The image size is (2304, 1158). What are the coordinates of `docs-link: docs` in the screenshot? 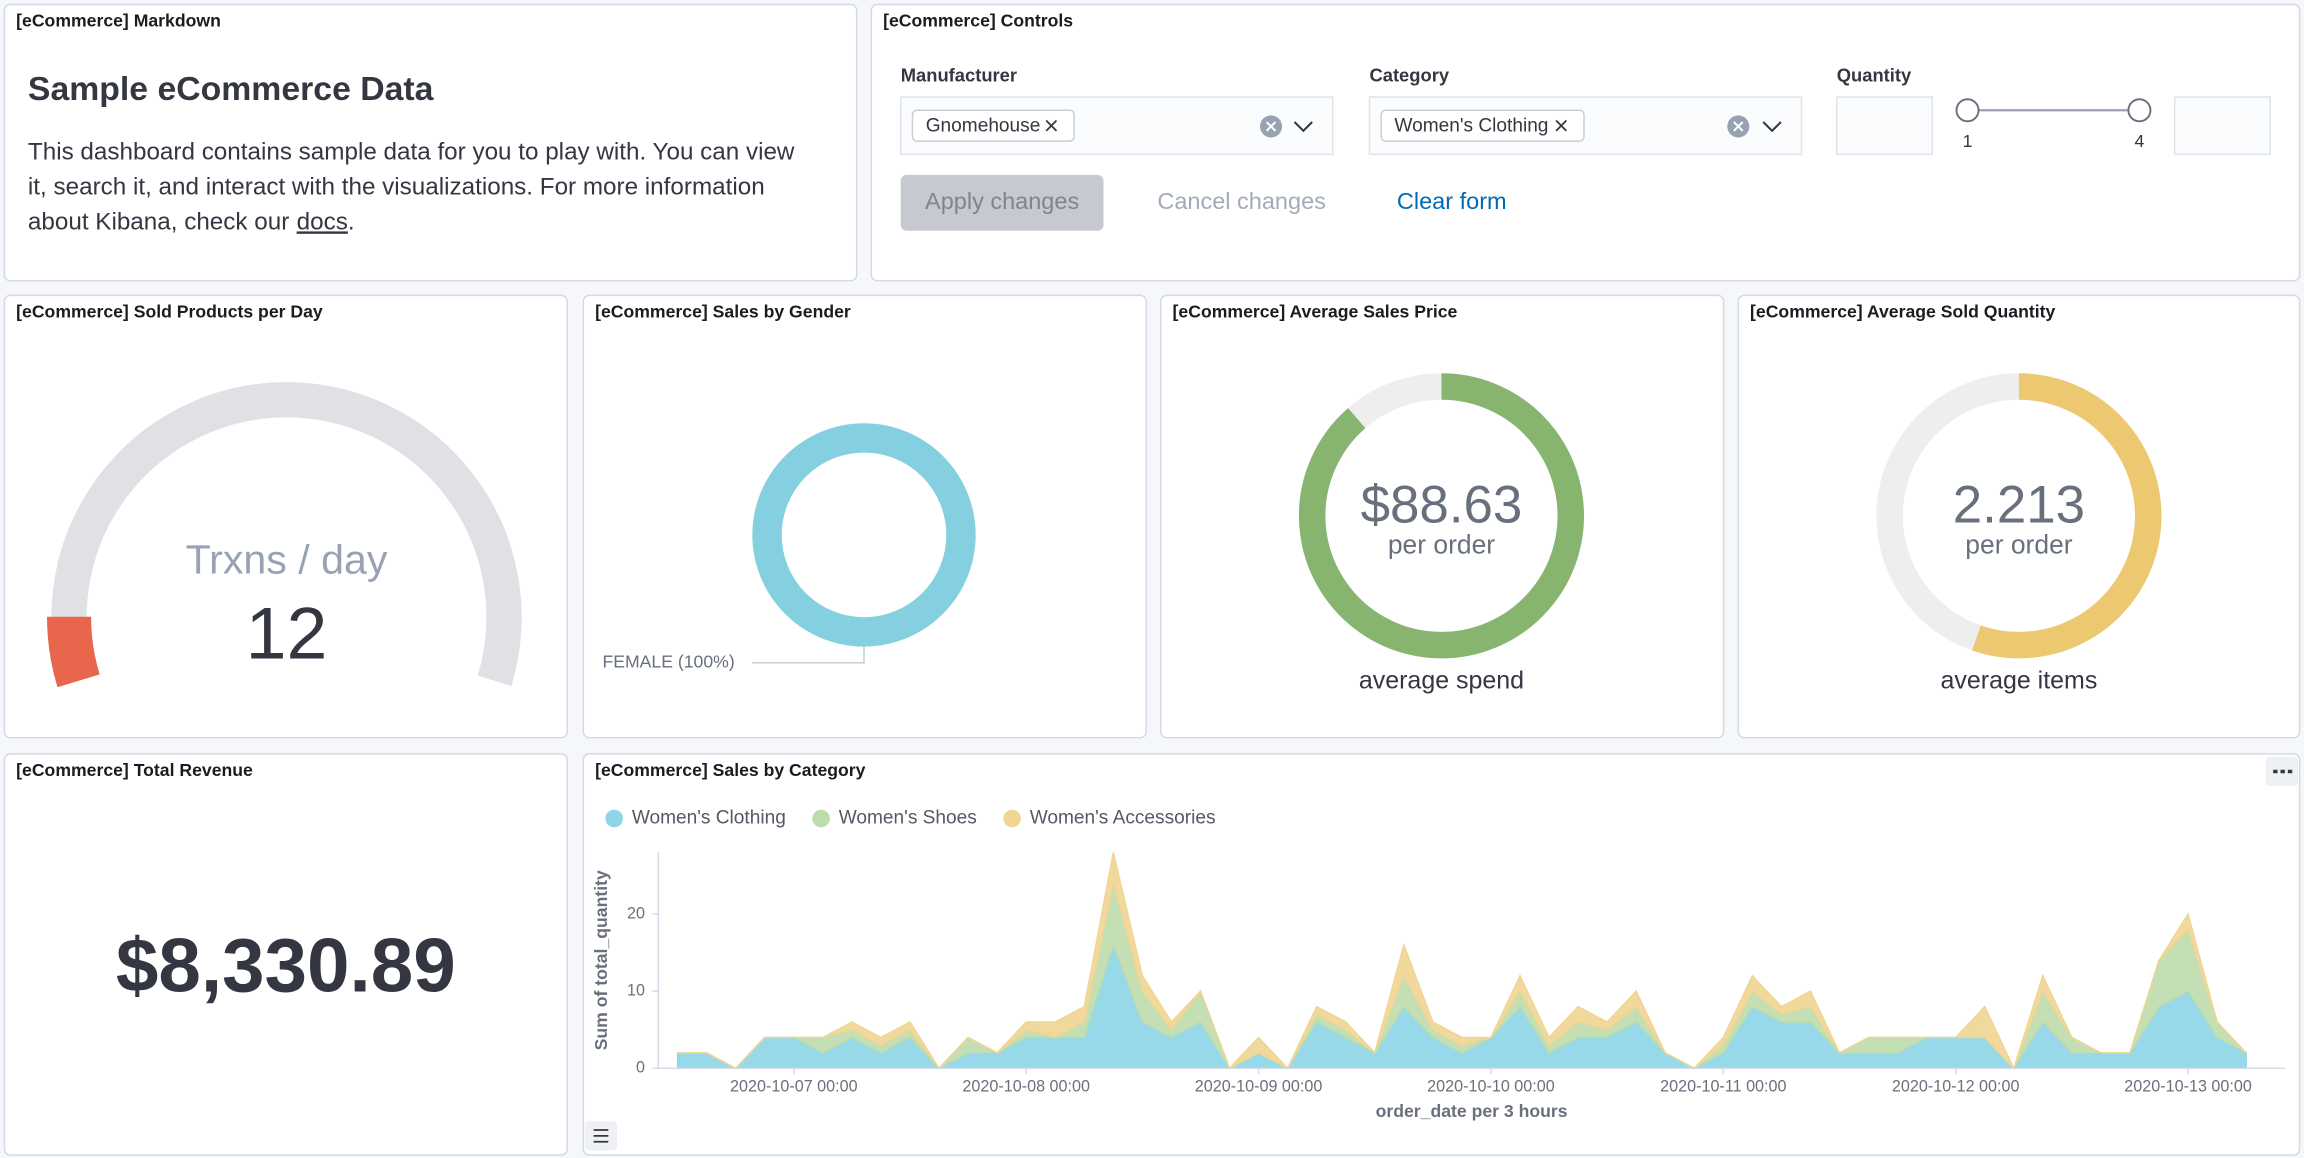 It's located at (322, 222).